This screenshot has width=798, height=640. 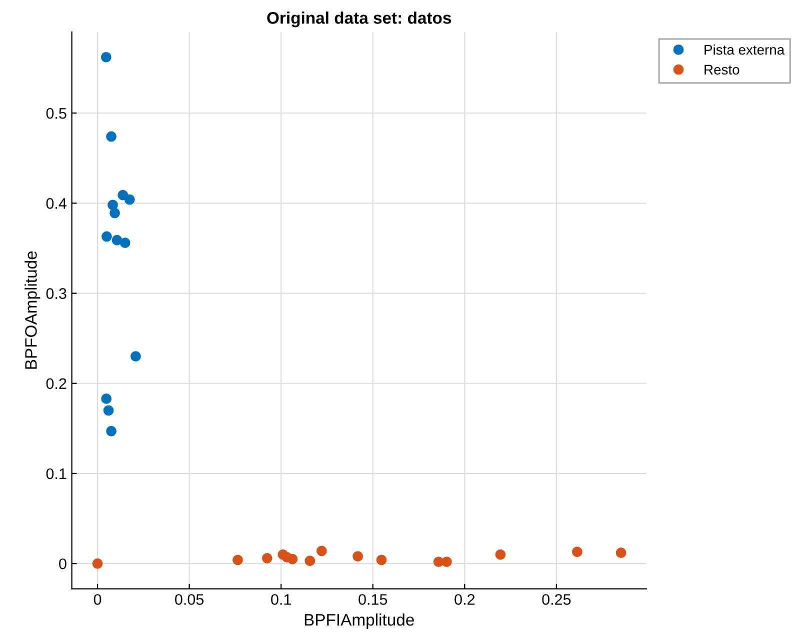 I want to click on legend-label: Resto, so click(x=722, y=69).